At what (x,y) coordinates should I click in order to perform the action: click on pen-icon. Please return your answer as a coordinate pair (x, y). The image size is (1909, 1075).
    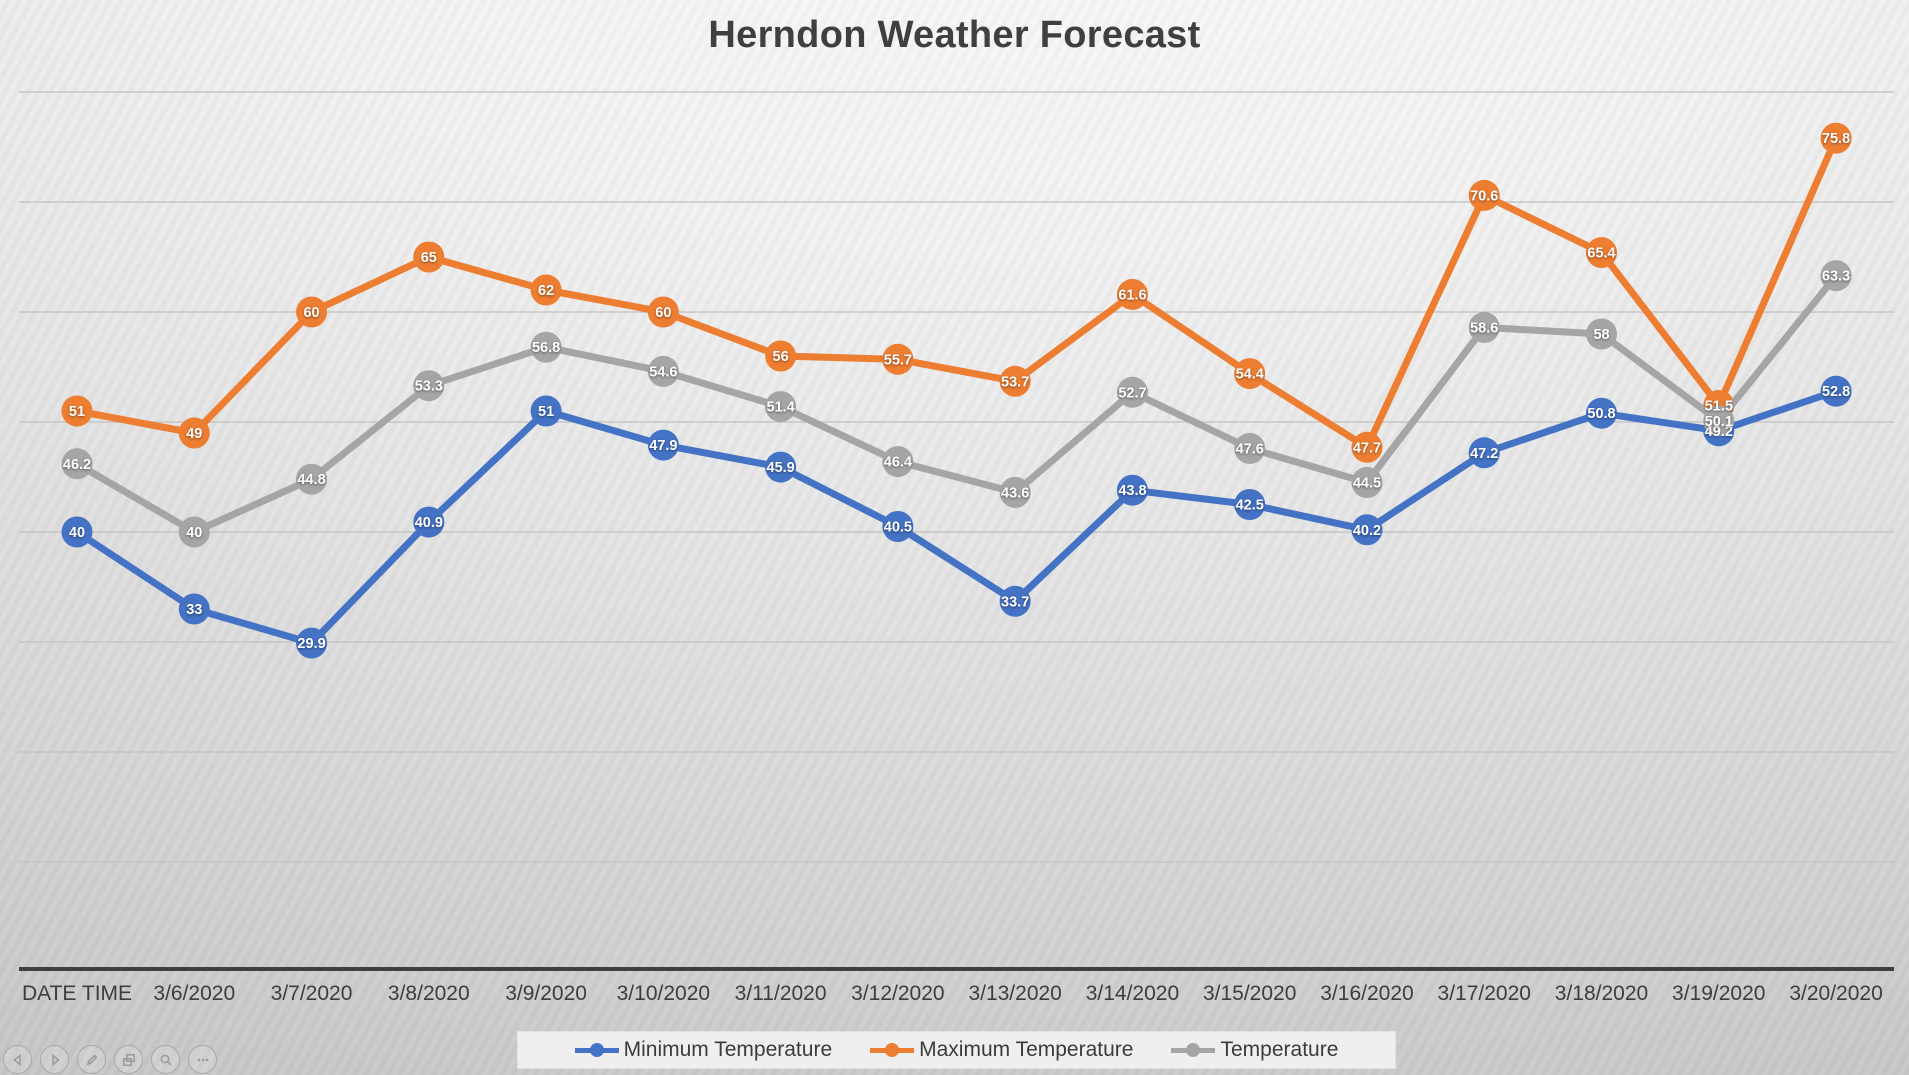
    Looking at the image, I should click on (91, 1059).